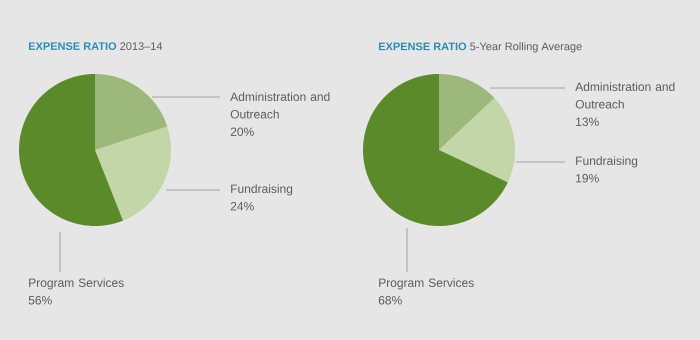 The image size is (700, 340). What do you see at coordinates (587, 178) in the screenshot?
I see `data-label: 19%` at bounding box center [587, 178].